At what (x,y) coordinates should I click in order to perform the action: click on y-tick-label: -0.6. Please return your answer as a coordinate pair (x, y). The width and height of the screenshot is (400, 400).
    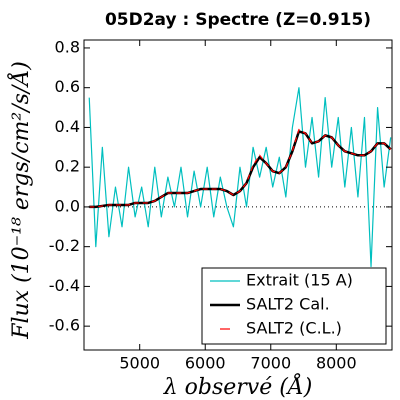
    Looking at the image, I should click on (64, 325).